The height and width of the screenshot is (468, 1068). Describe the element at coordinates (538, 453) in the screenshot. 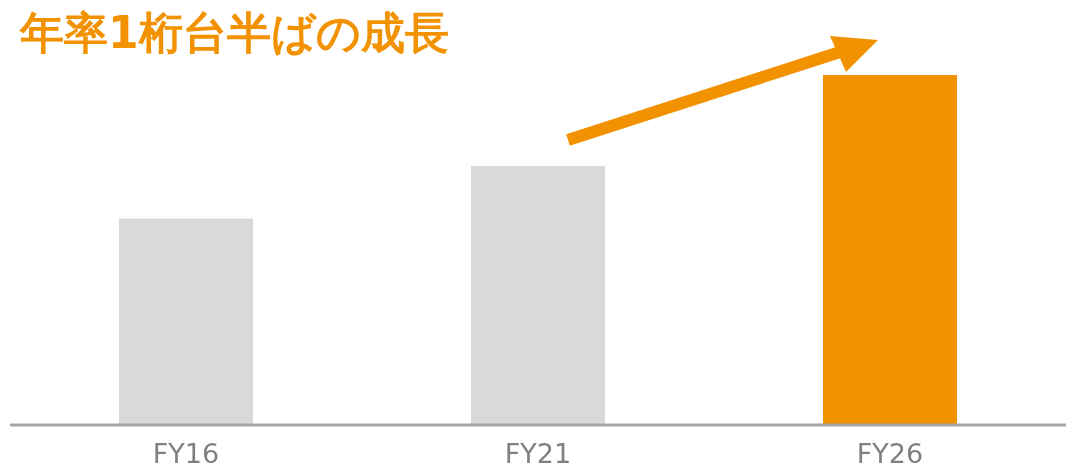

I see `x-tick-label: FY21` at that location.